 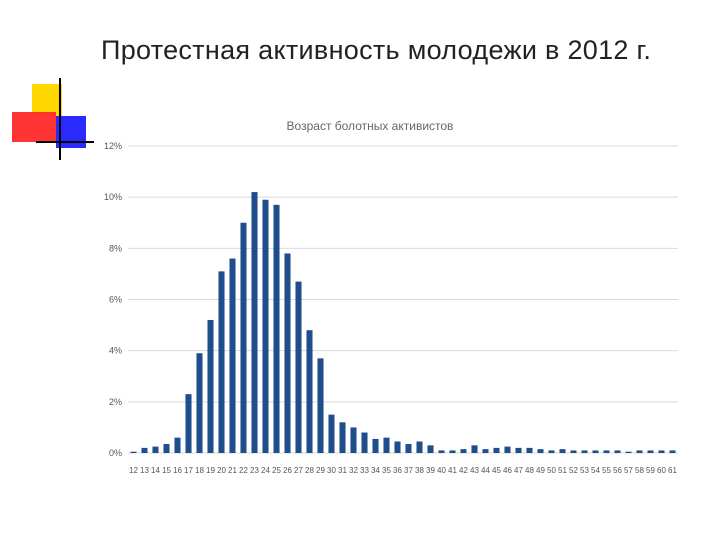 What do you see at coordinates (276, 470) in the screenshot?
I see `x-tick-label: 25` at bounding box center [276, 470].